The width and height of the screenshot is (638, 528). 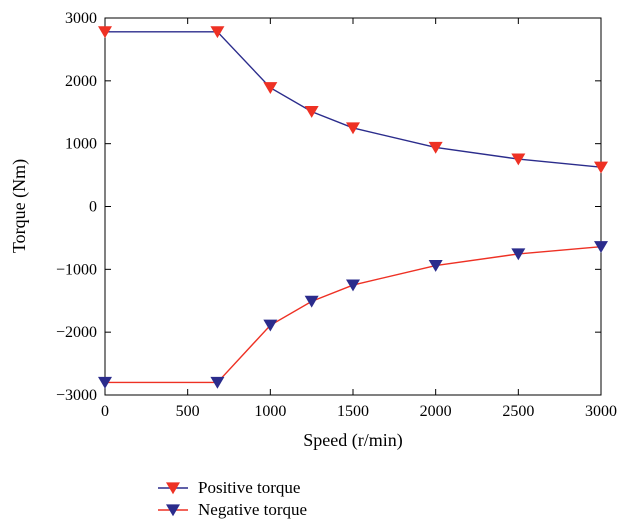 I want to click on legend: Positive torque Negative torque, so click(x=232, y=498).